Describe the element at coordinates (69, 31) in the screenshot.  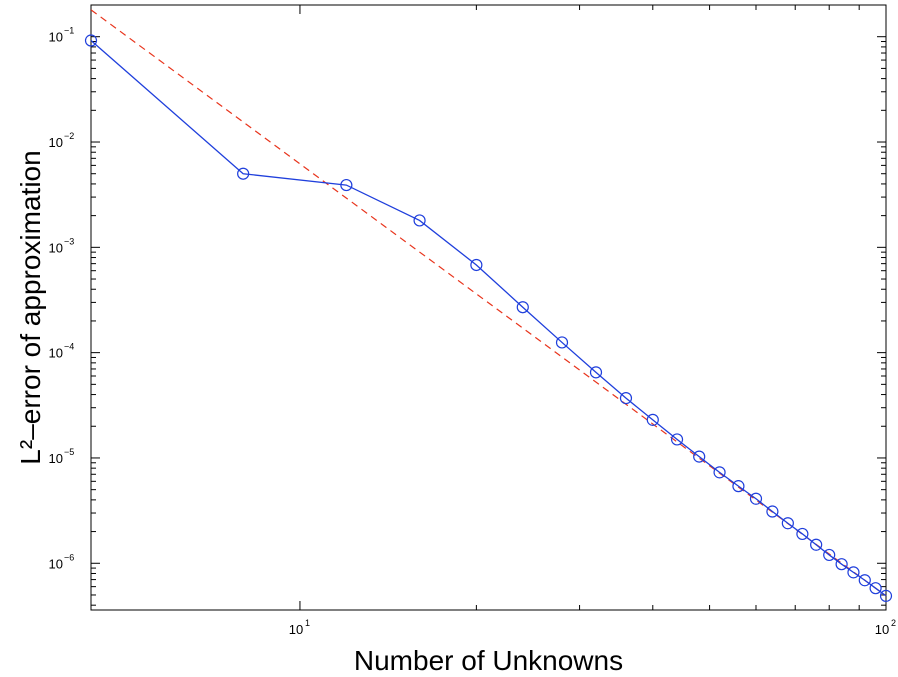
I see `y-tick-label-exponent: −1` at that location.